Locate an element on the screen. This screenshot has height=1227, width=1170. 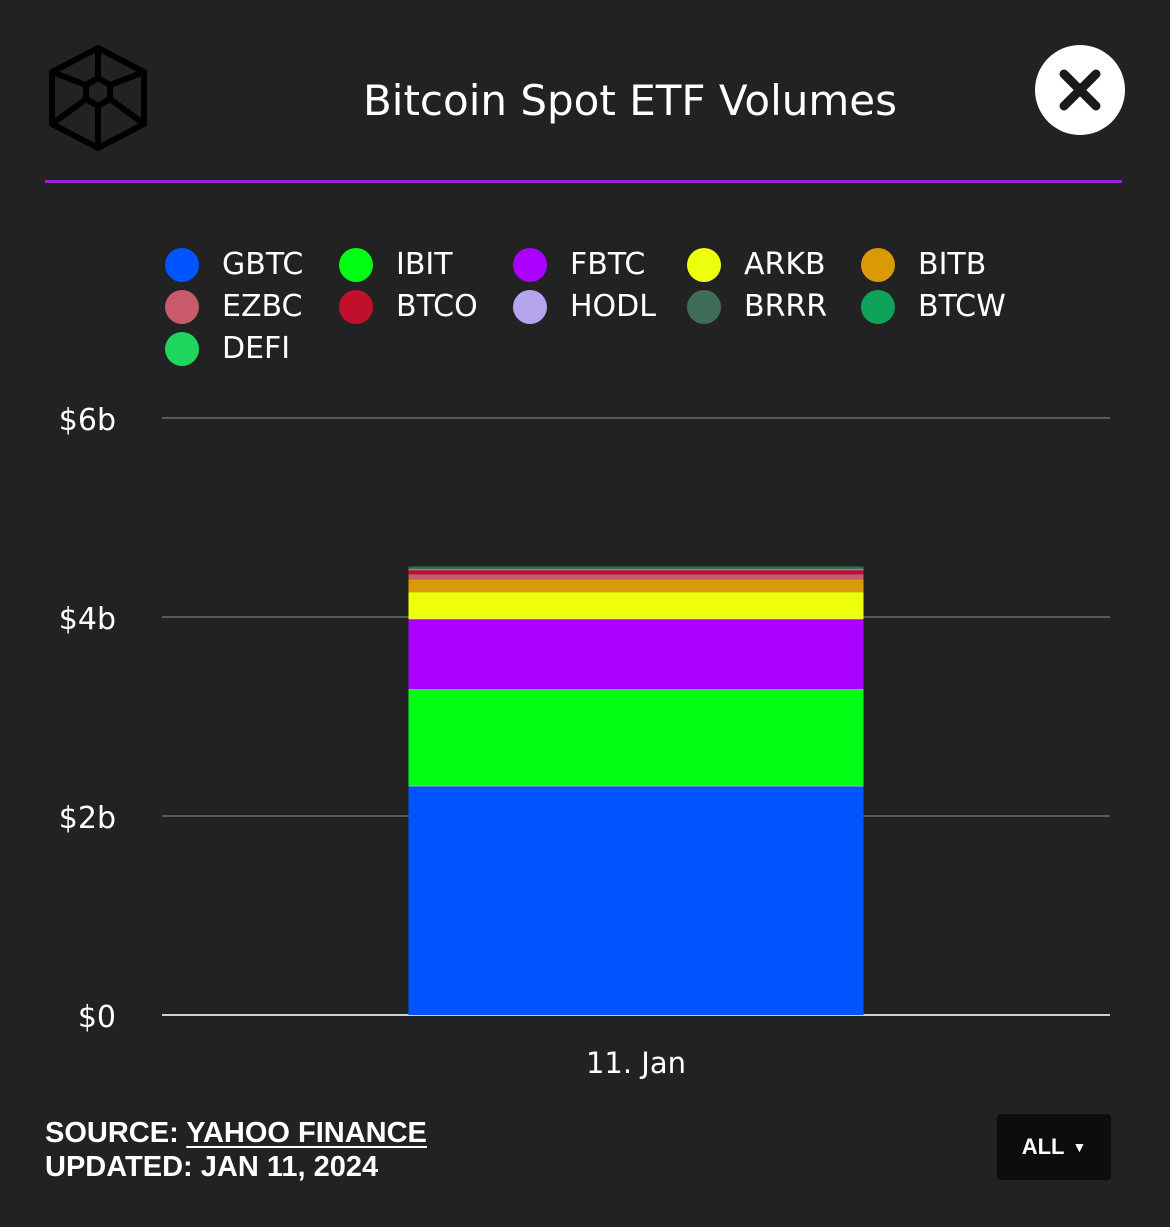
bar-segment-btco is located at coordinates (636, 572).